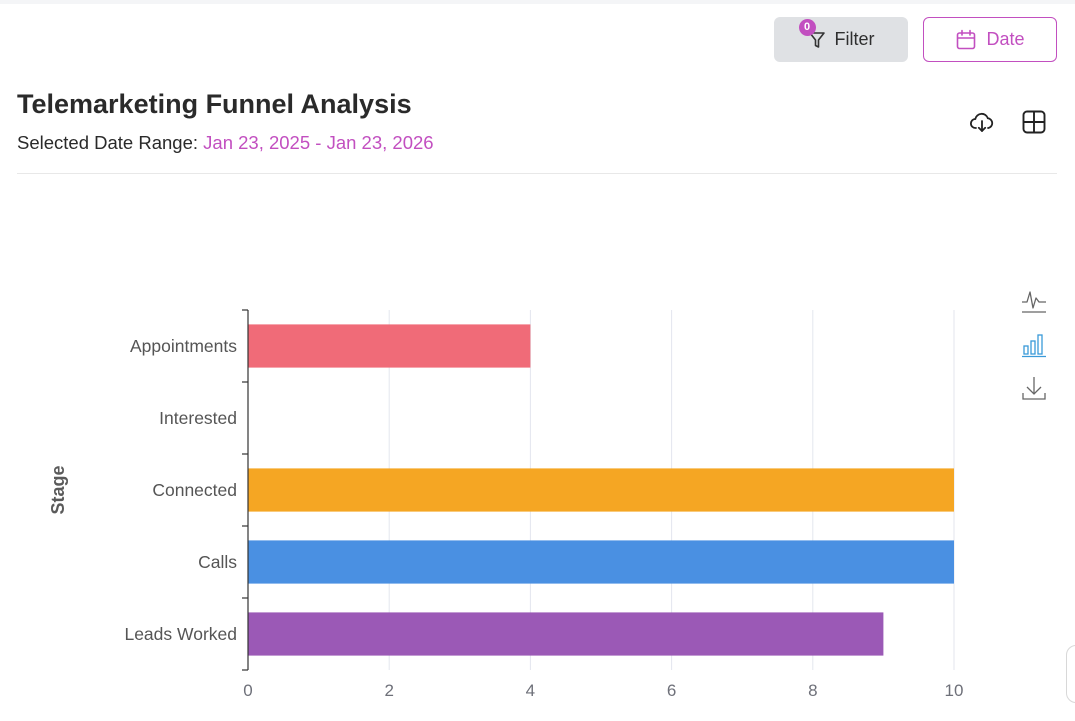 The width and height of the screenshot is (1075, 721). I want to click on bar-leads-worked, so click(566, 634).